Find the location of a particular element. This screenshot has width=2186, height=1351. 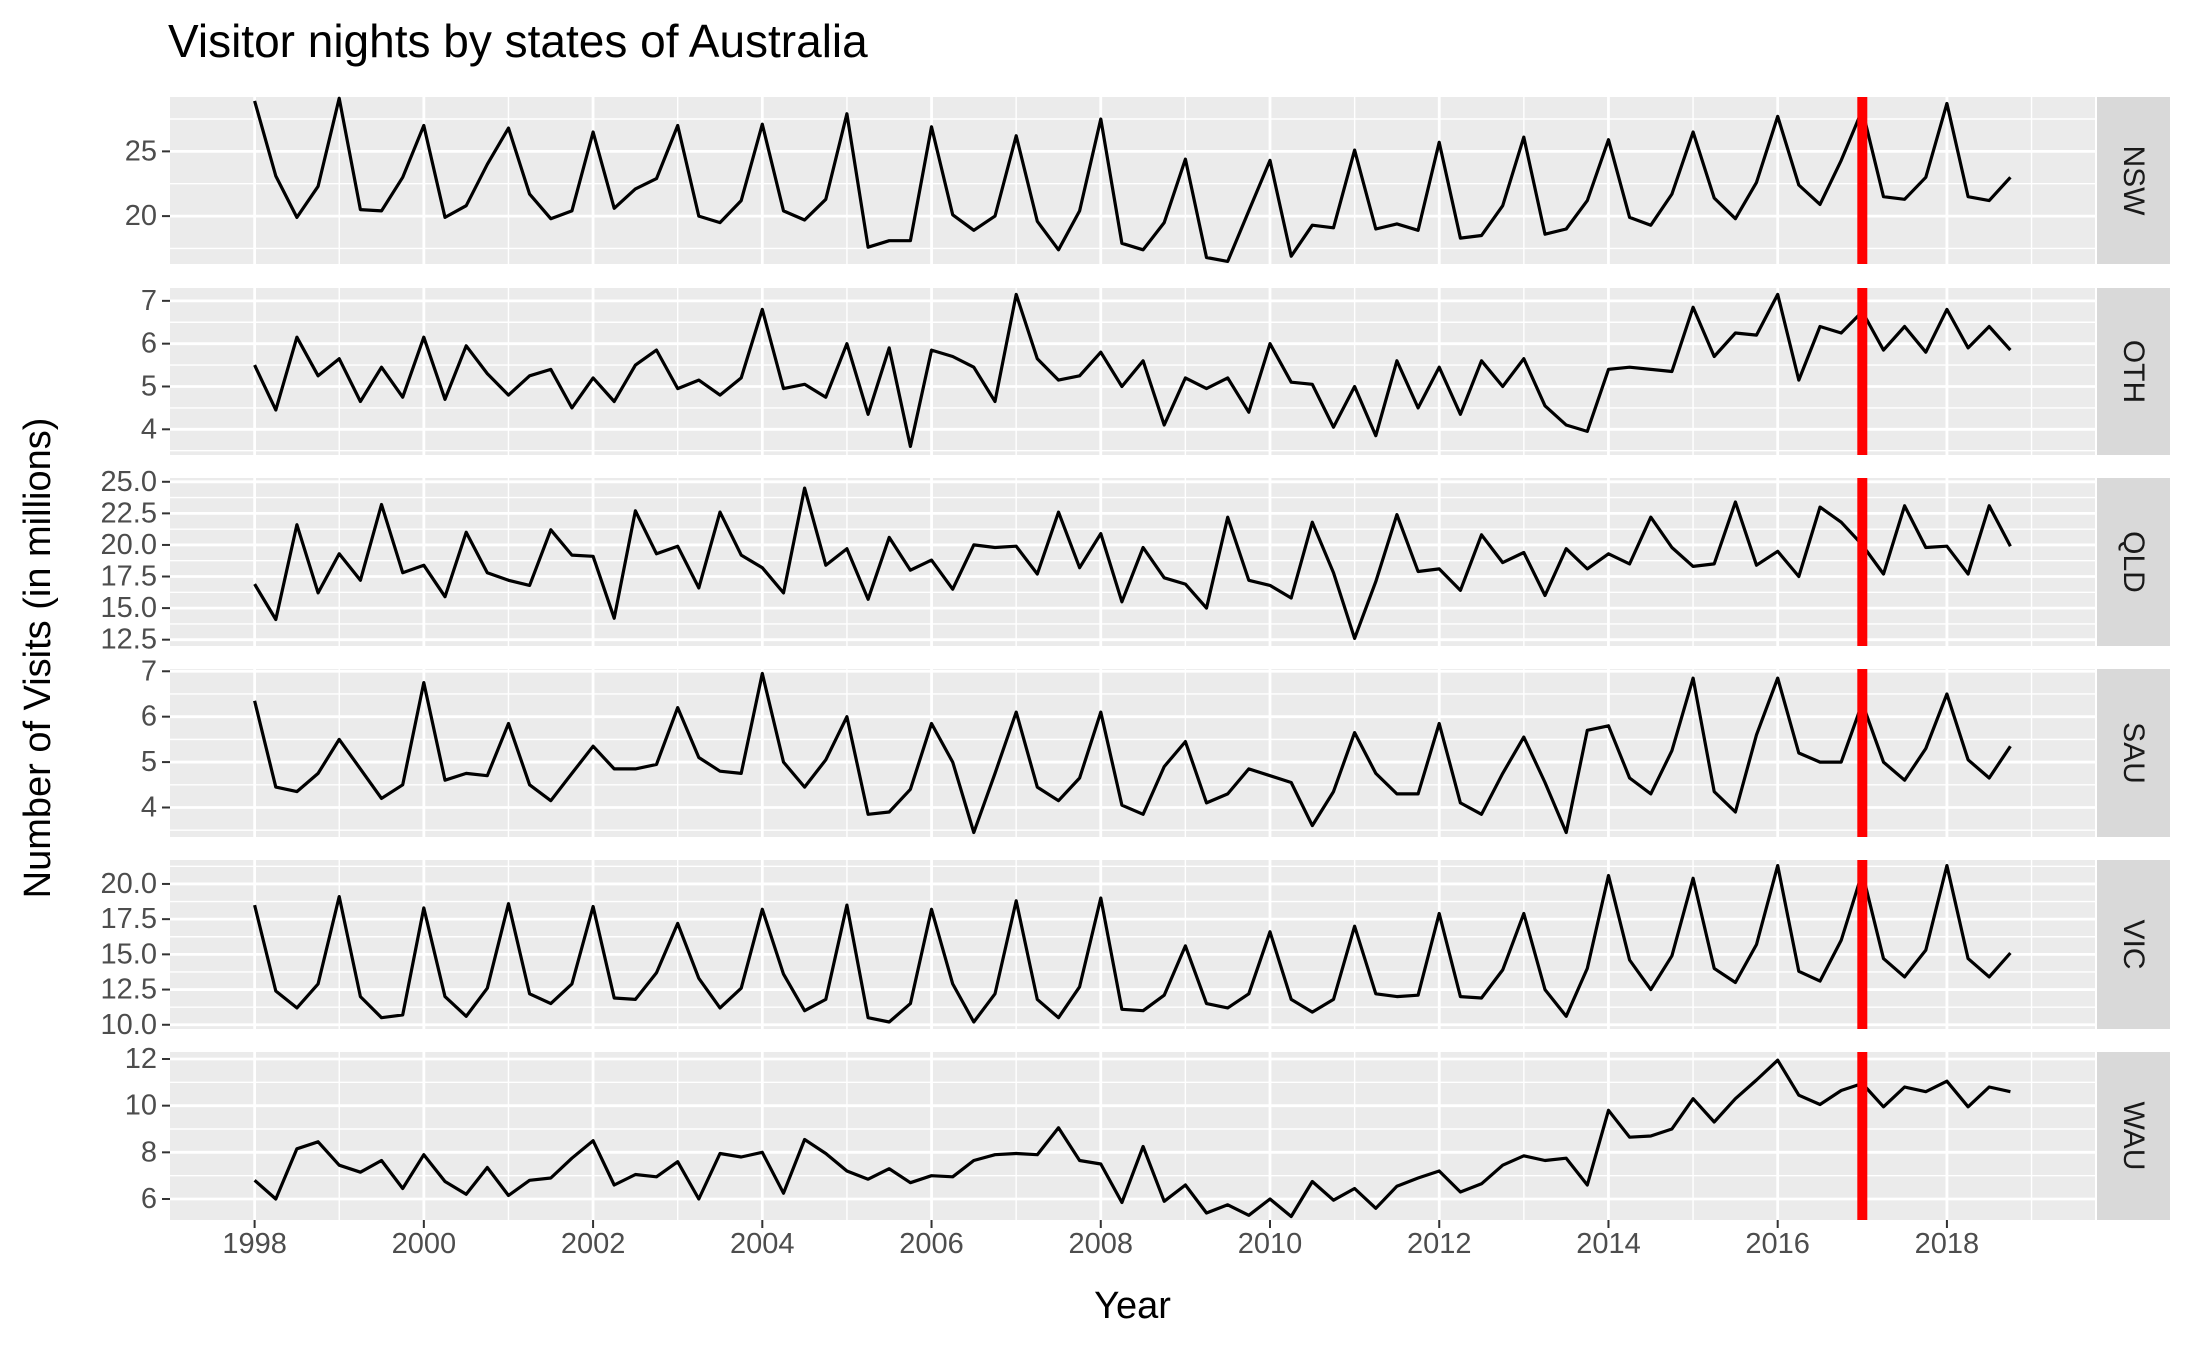

facet-strip-label: VIC is located at coordinates (2133, 944).